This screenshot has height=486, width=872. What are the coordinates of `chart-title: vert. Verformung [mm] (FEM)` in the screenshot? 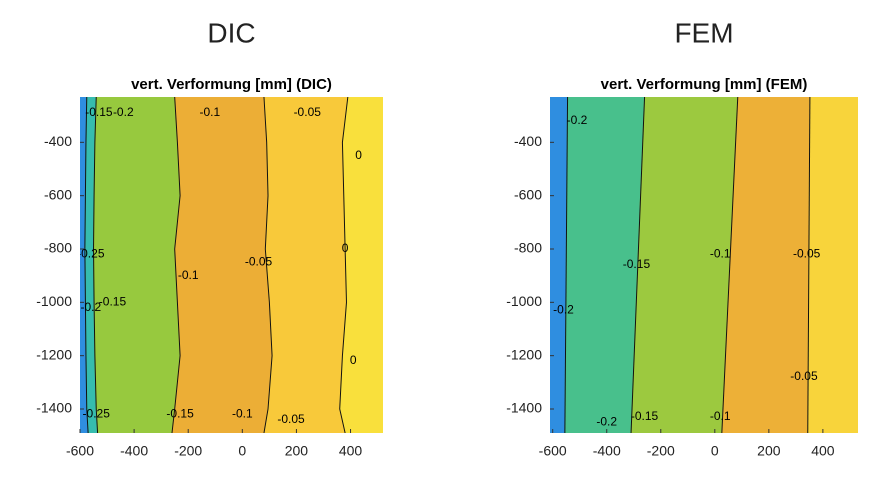 It's located at (704, 84).